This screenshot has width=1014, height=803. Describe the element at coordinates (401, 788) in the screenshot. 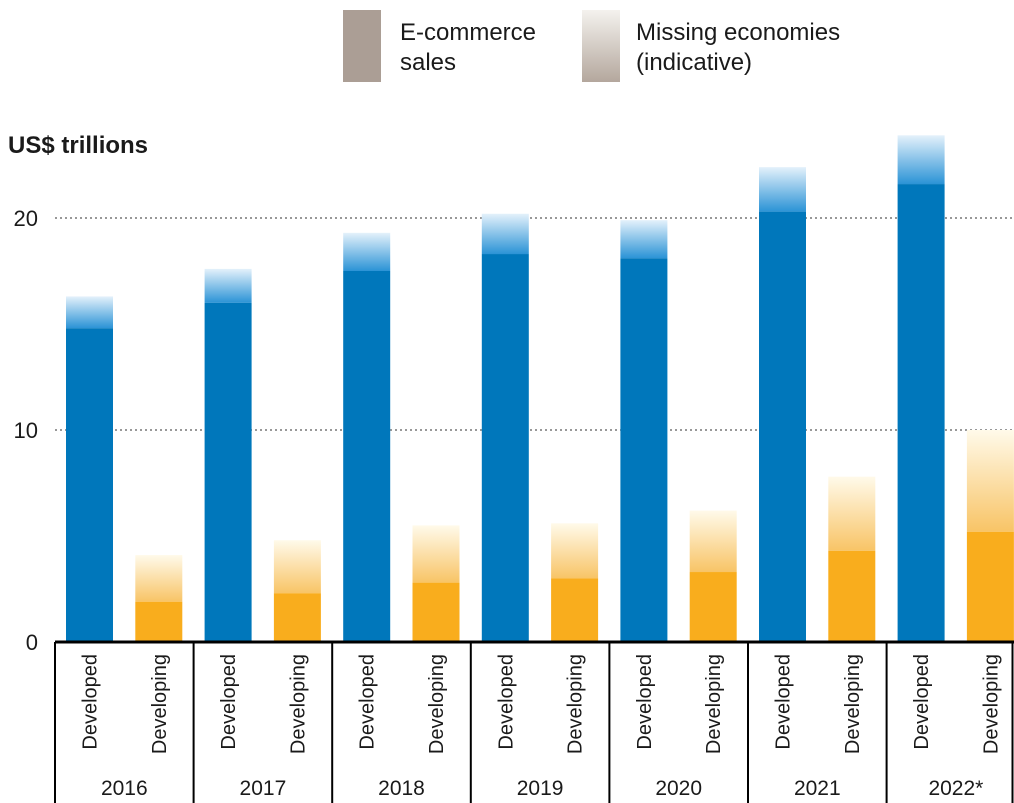

I see `x-year-label: 2018` at that location.